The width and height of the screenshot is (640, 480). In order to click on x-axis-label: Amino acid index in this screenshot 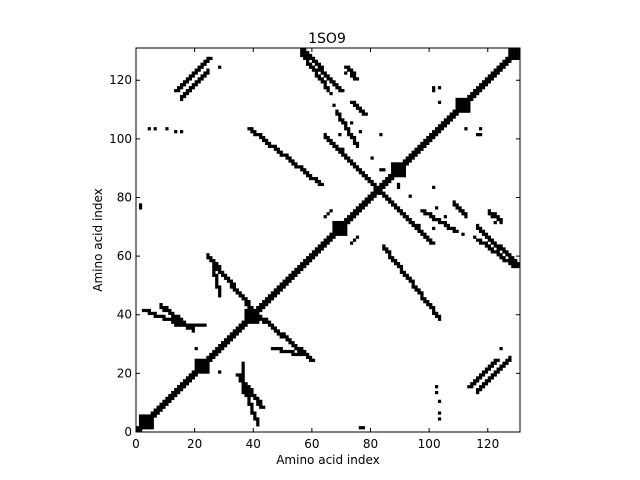, I will do `click(328, 460)`.